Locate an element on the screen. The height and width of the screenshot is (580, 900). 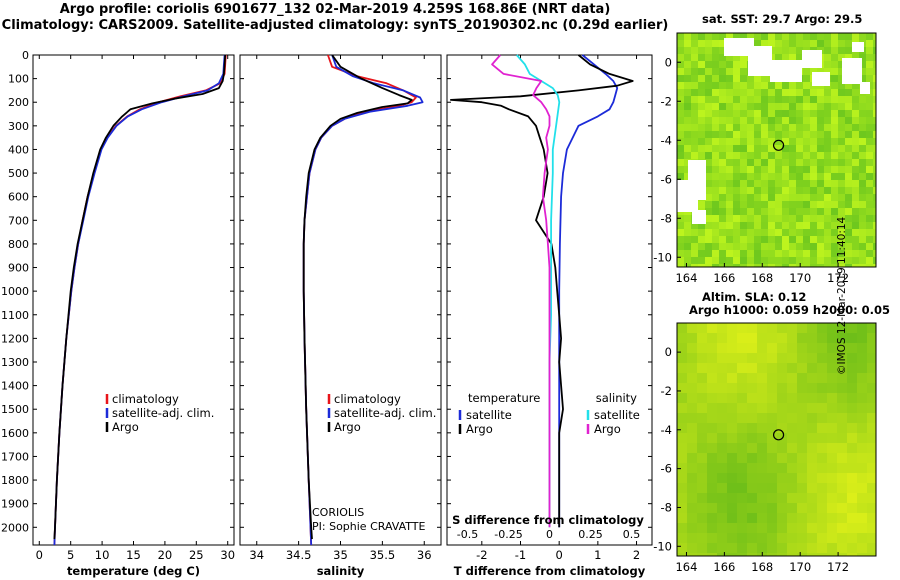
series-line-temperature-satellite is located at coordinates (588, 291).